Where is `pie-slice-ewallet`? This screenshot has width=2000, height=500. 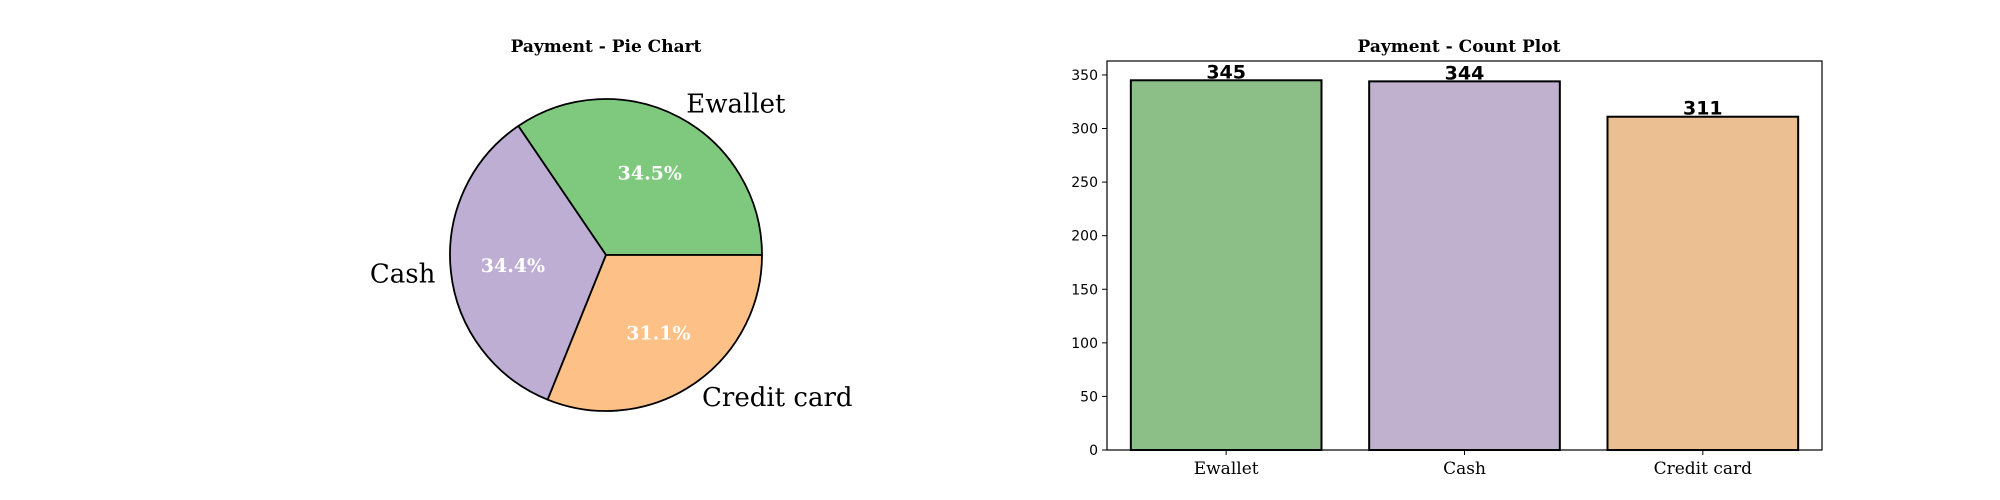 pie-slice-ewallet is located at coordinates (640, 177).